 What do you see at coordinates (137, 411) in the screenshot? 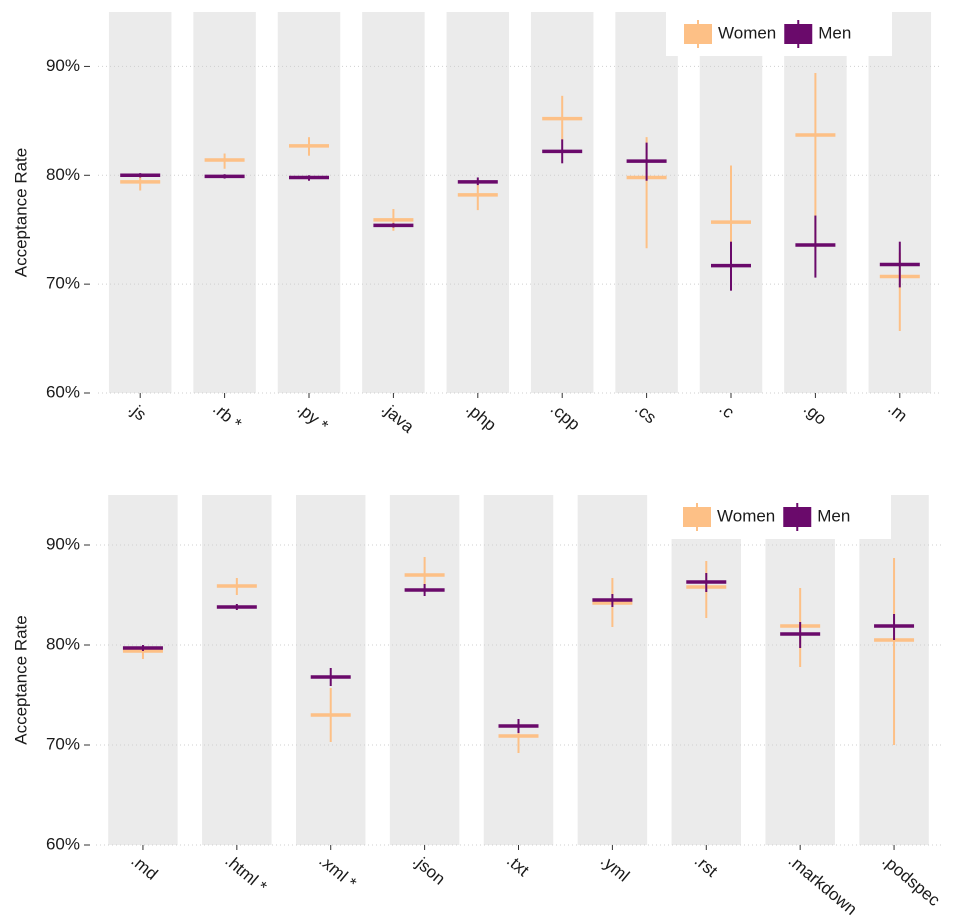
I see `x-tick-label: .js` at bounding box center [137, 411].